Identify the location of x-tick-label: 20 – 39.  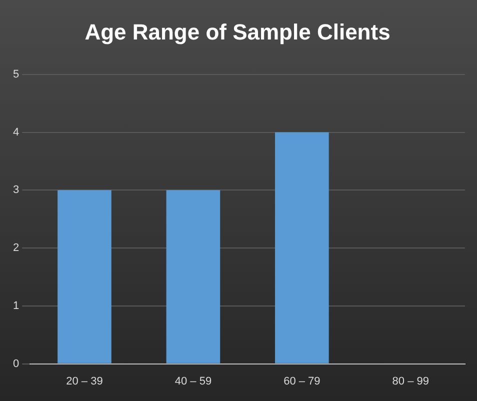
(84, 381).